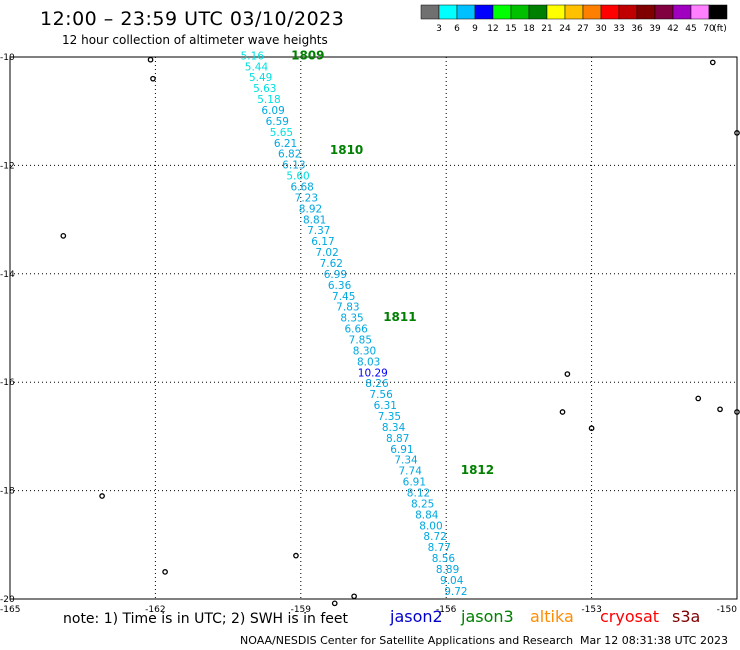 Image resolution: width=740 pixels, height=650 pixels. I want to click on swh-value: 6.82, so click(289, 155).